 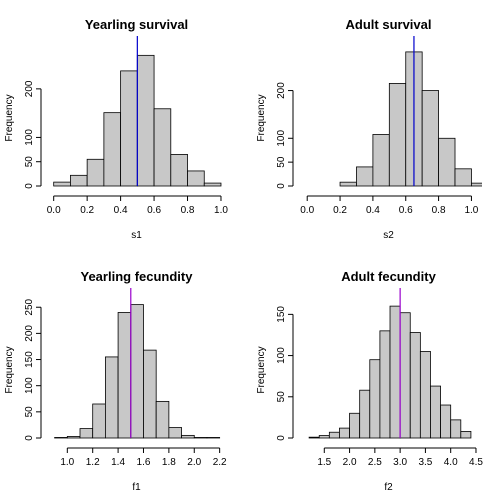 What do you see at coordinates (93, 462) in the screenshot?
I see `x-tick-label: 1.2` at bounding box center [93, 462].